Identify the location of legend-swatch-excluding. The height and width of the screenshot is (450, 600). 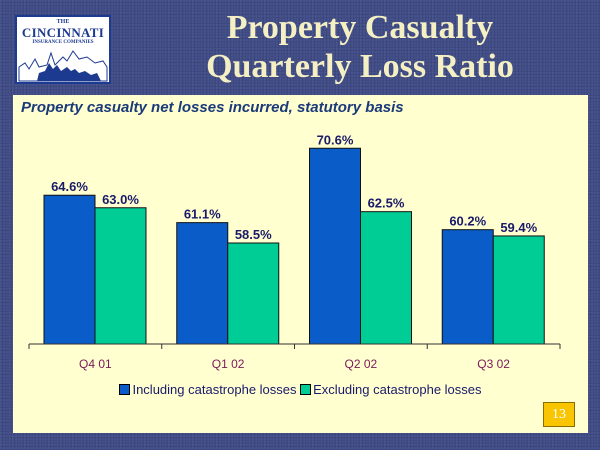
(306, 390).